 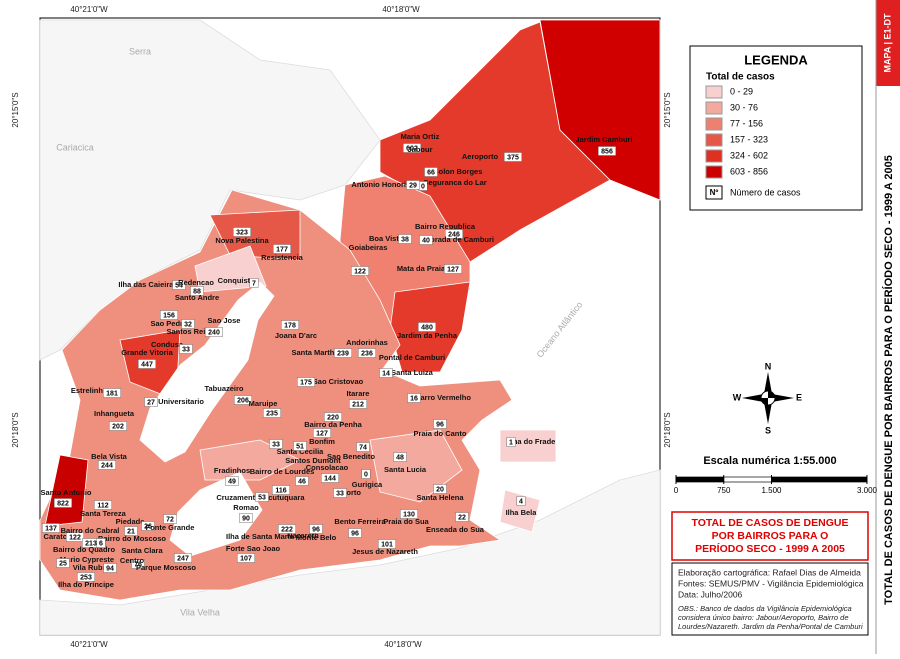 What do you see at coordinates (724, 490) in the screenshot?
I see `scale-label: 750` at bounding box center [724, 490].